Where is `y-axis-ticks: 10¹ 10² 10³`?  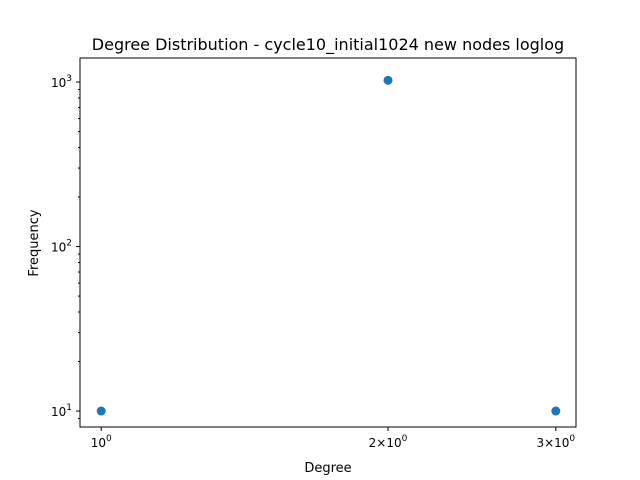 y-axis-ticks: 10¹ 10² 10³ is located at coordinates (65, 247).